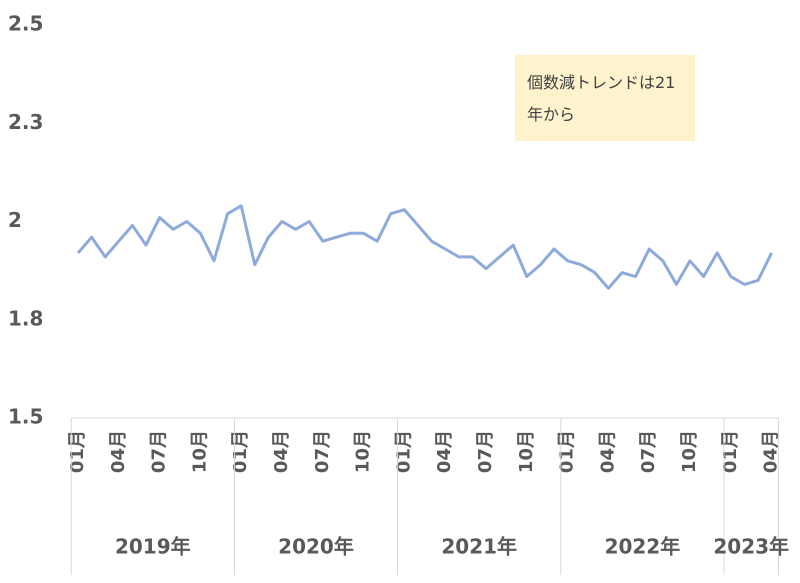  I want to click on annotation: 個数減トレンドは21年から, so click(605, 98).